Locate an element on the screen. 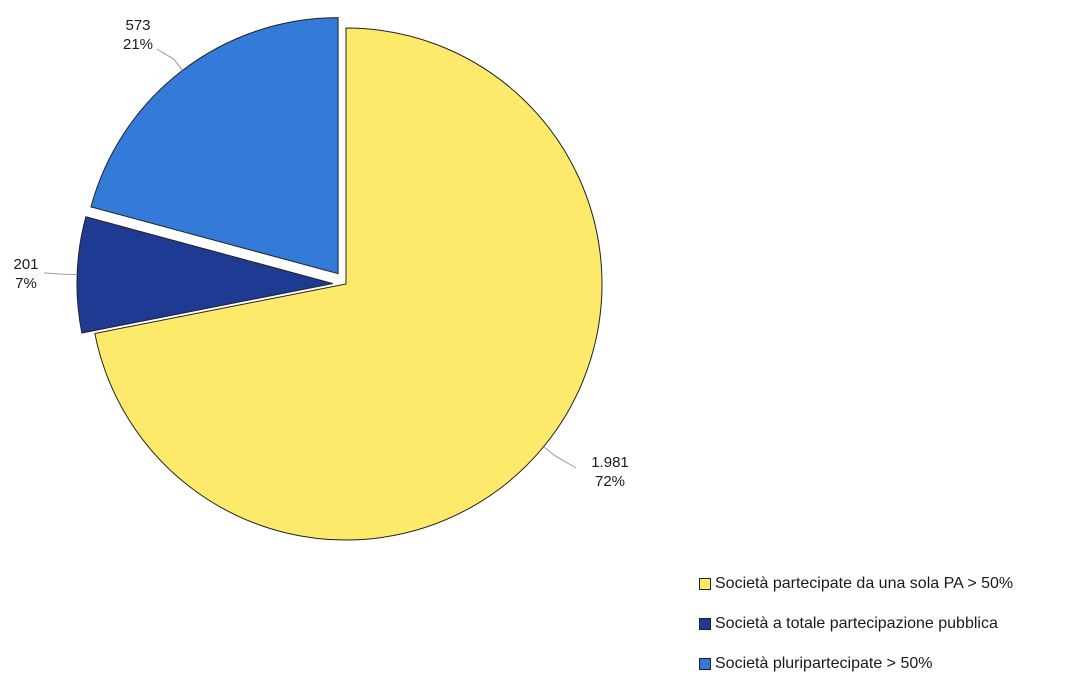  data-label-percent: 7% is located at coordinates (26, 283).